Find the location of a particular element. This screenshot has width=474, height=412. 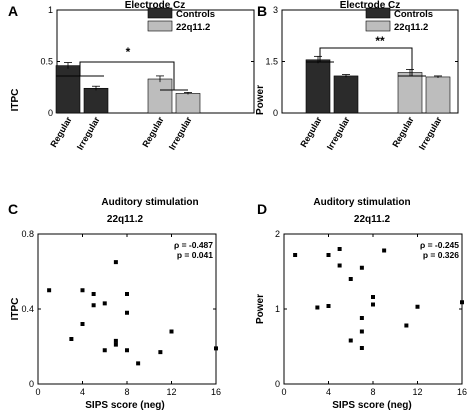

y-tick-label: 2 is located at coordinates (277, 234).